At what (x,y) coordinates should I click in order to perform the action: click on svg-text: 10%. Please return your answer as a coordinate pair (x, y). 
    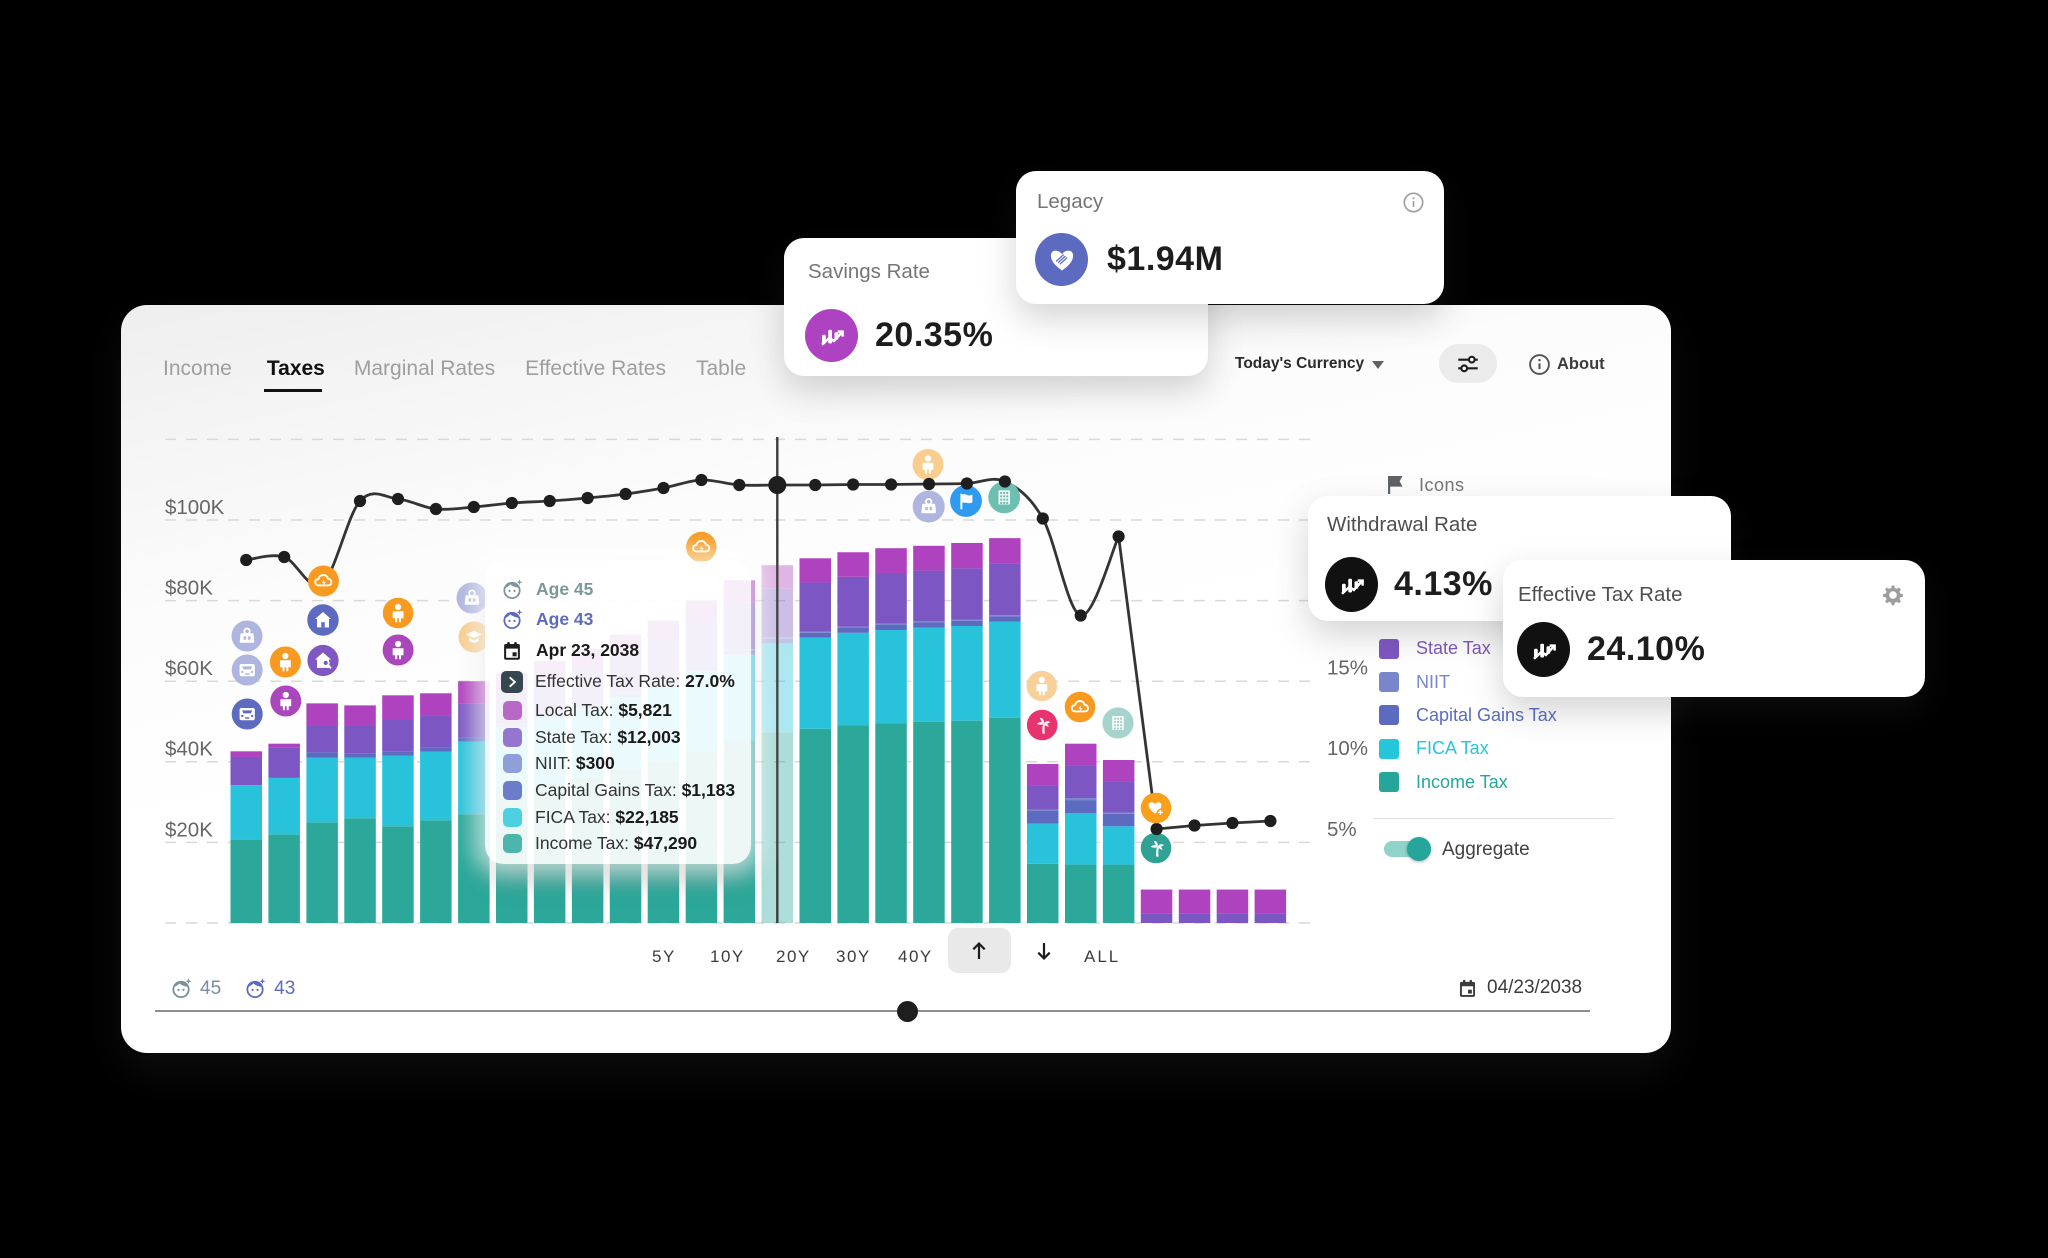
    Looking at the image, I should click on (1347, 748).